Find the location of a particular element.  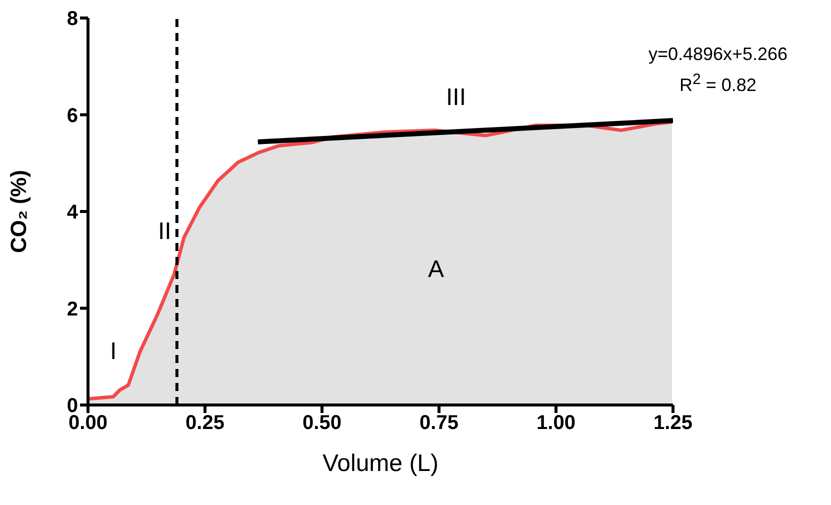

annotation: I is located at coordinates (113, 351).